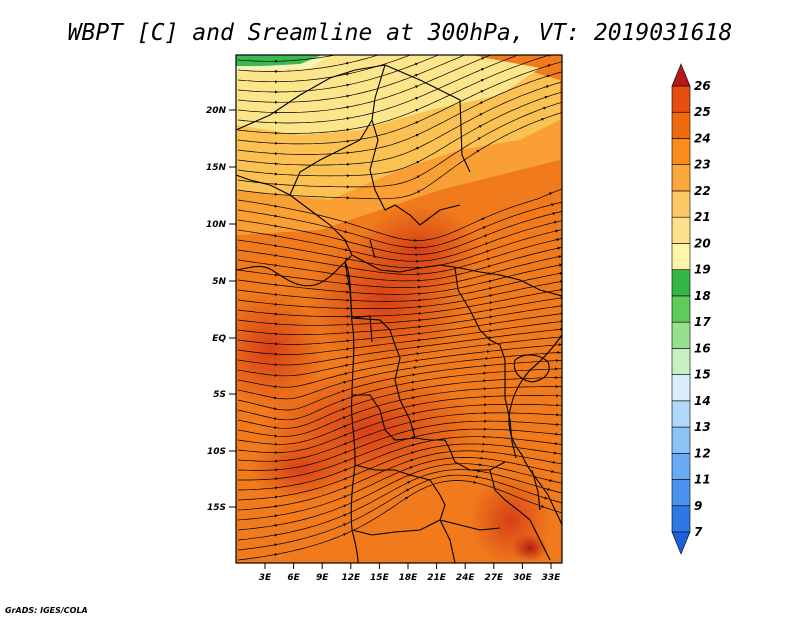  Describe the element at coordinates (494, 578) in the screenshot. I see `lon-tick-label: 27E` at that location.